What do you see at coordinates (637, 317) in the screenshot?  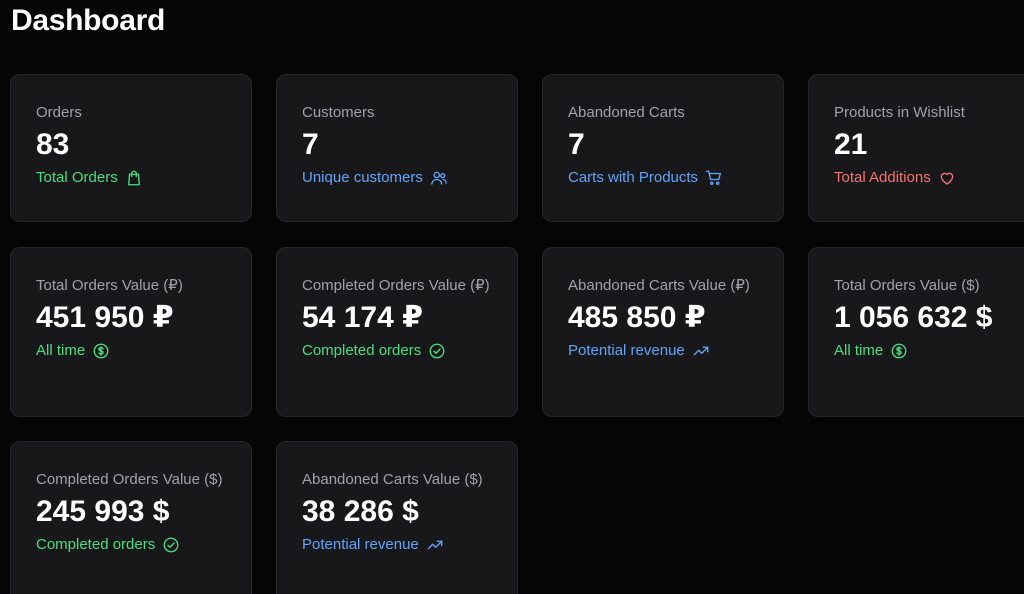 I see `card-value: 485 850 ₽` at bounding box center [637, 317].